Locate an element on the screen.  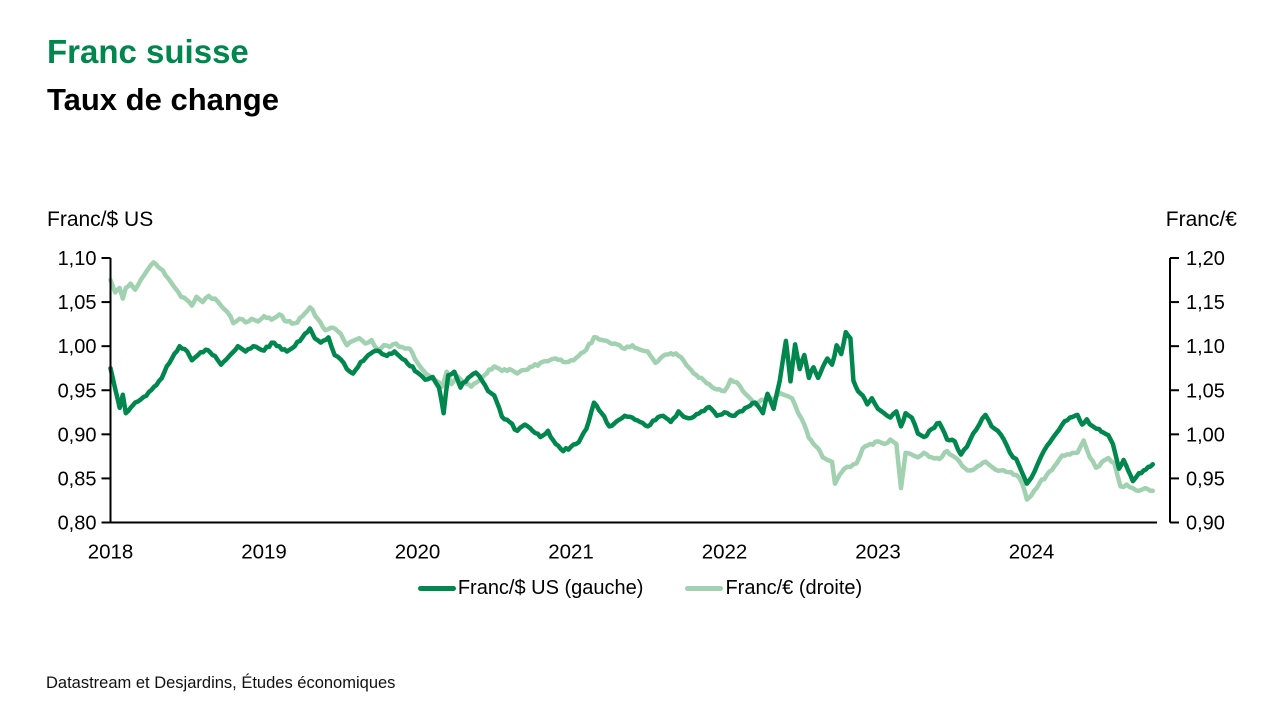
x-axis-tick-label: 2018 is located at coordinates (111, 552).